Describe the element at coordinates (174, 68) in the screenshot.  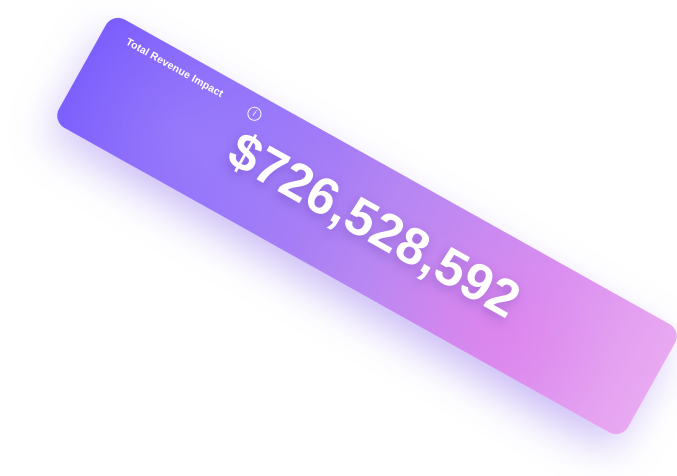
I see `card-title: Total Revenue Impact` at that location.